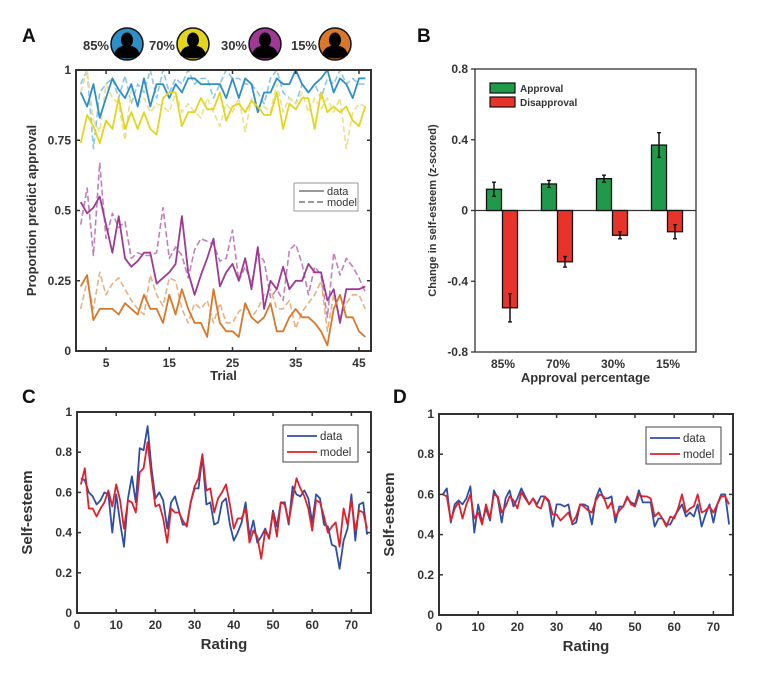  Describe the element at coordinates (668, 364) in the screenshot. I see `x-tick-label: 15%` at that location.